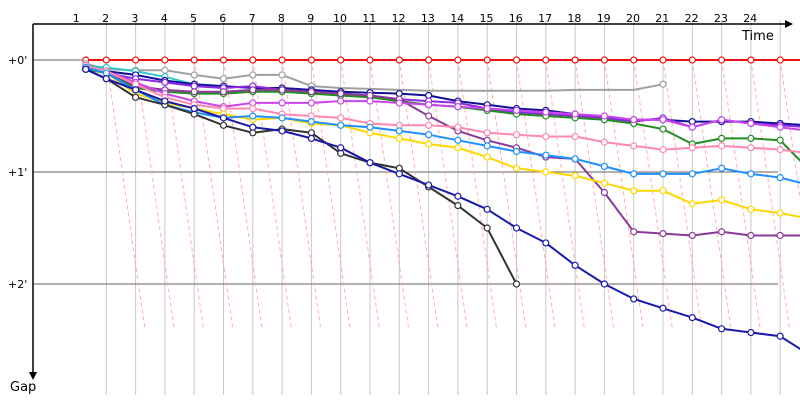  What do you see at coordinates (545, 18) in the screenshot?
I see `x-tick-label: 17` at bounding box center [545, 18].